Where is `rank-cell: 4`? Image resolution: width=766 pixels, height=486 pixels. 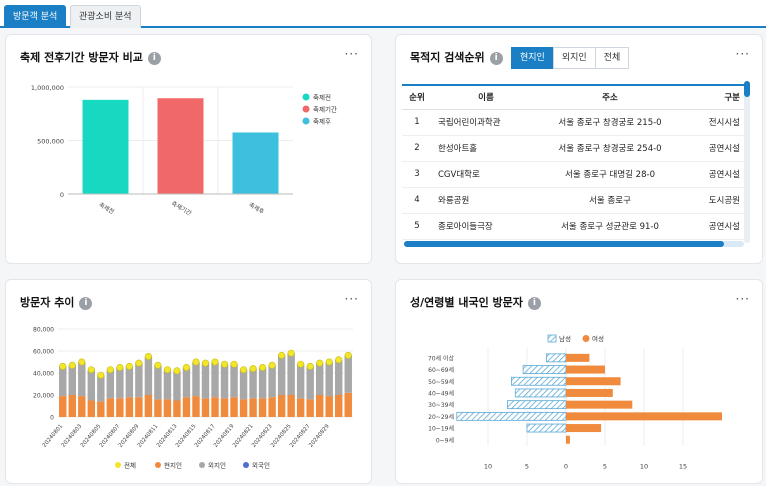 rank-cell: 4 is located at coordinates (417, 200).